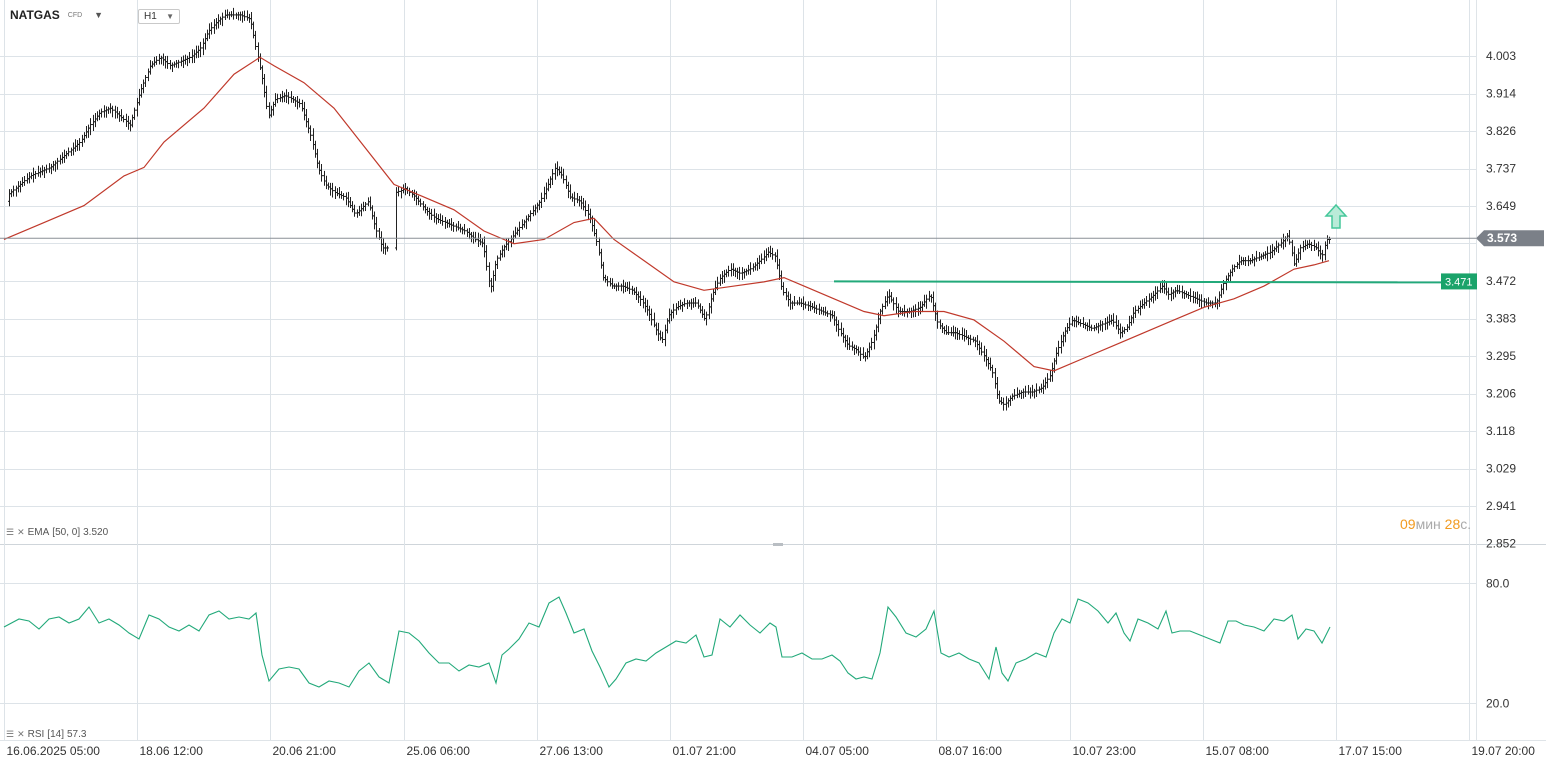 The width and height of the screenshot is (1546, 773). I want to click on up-arrow-icon, so click(1336, 216).